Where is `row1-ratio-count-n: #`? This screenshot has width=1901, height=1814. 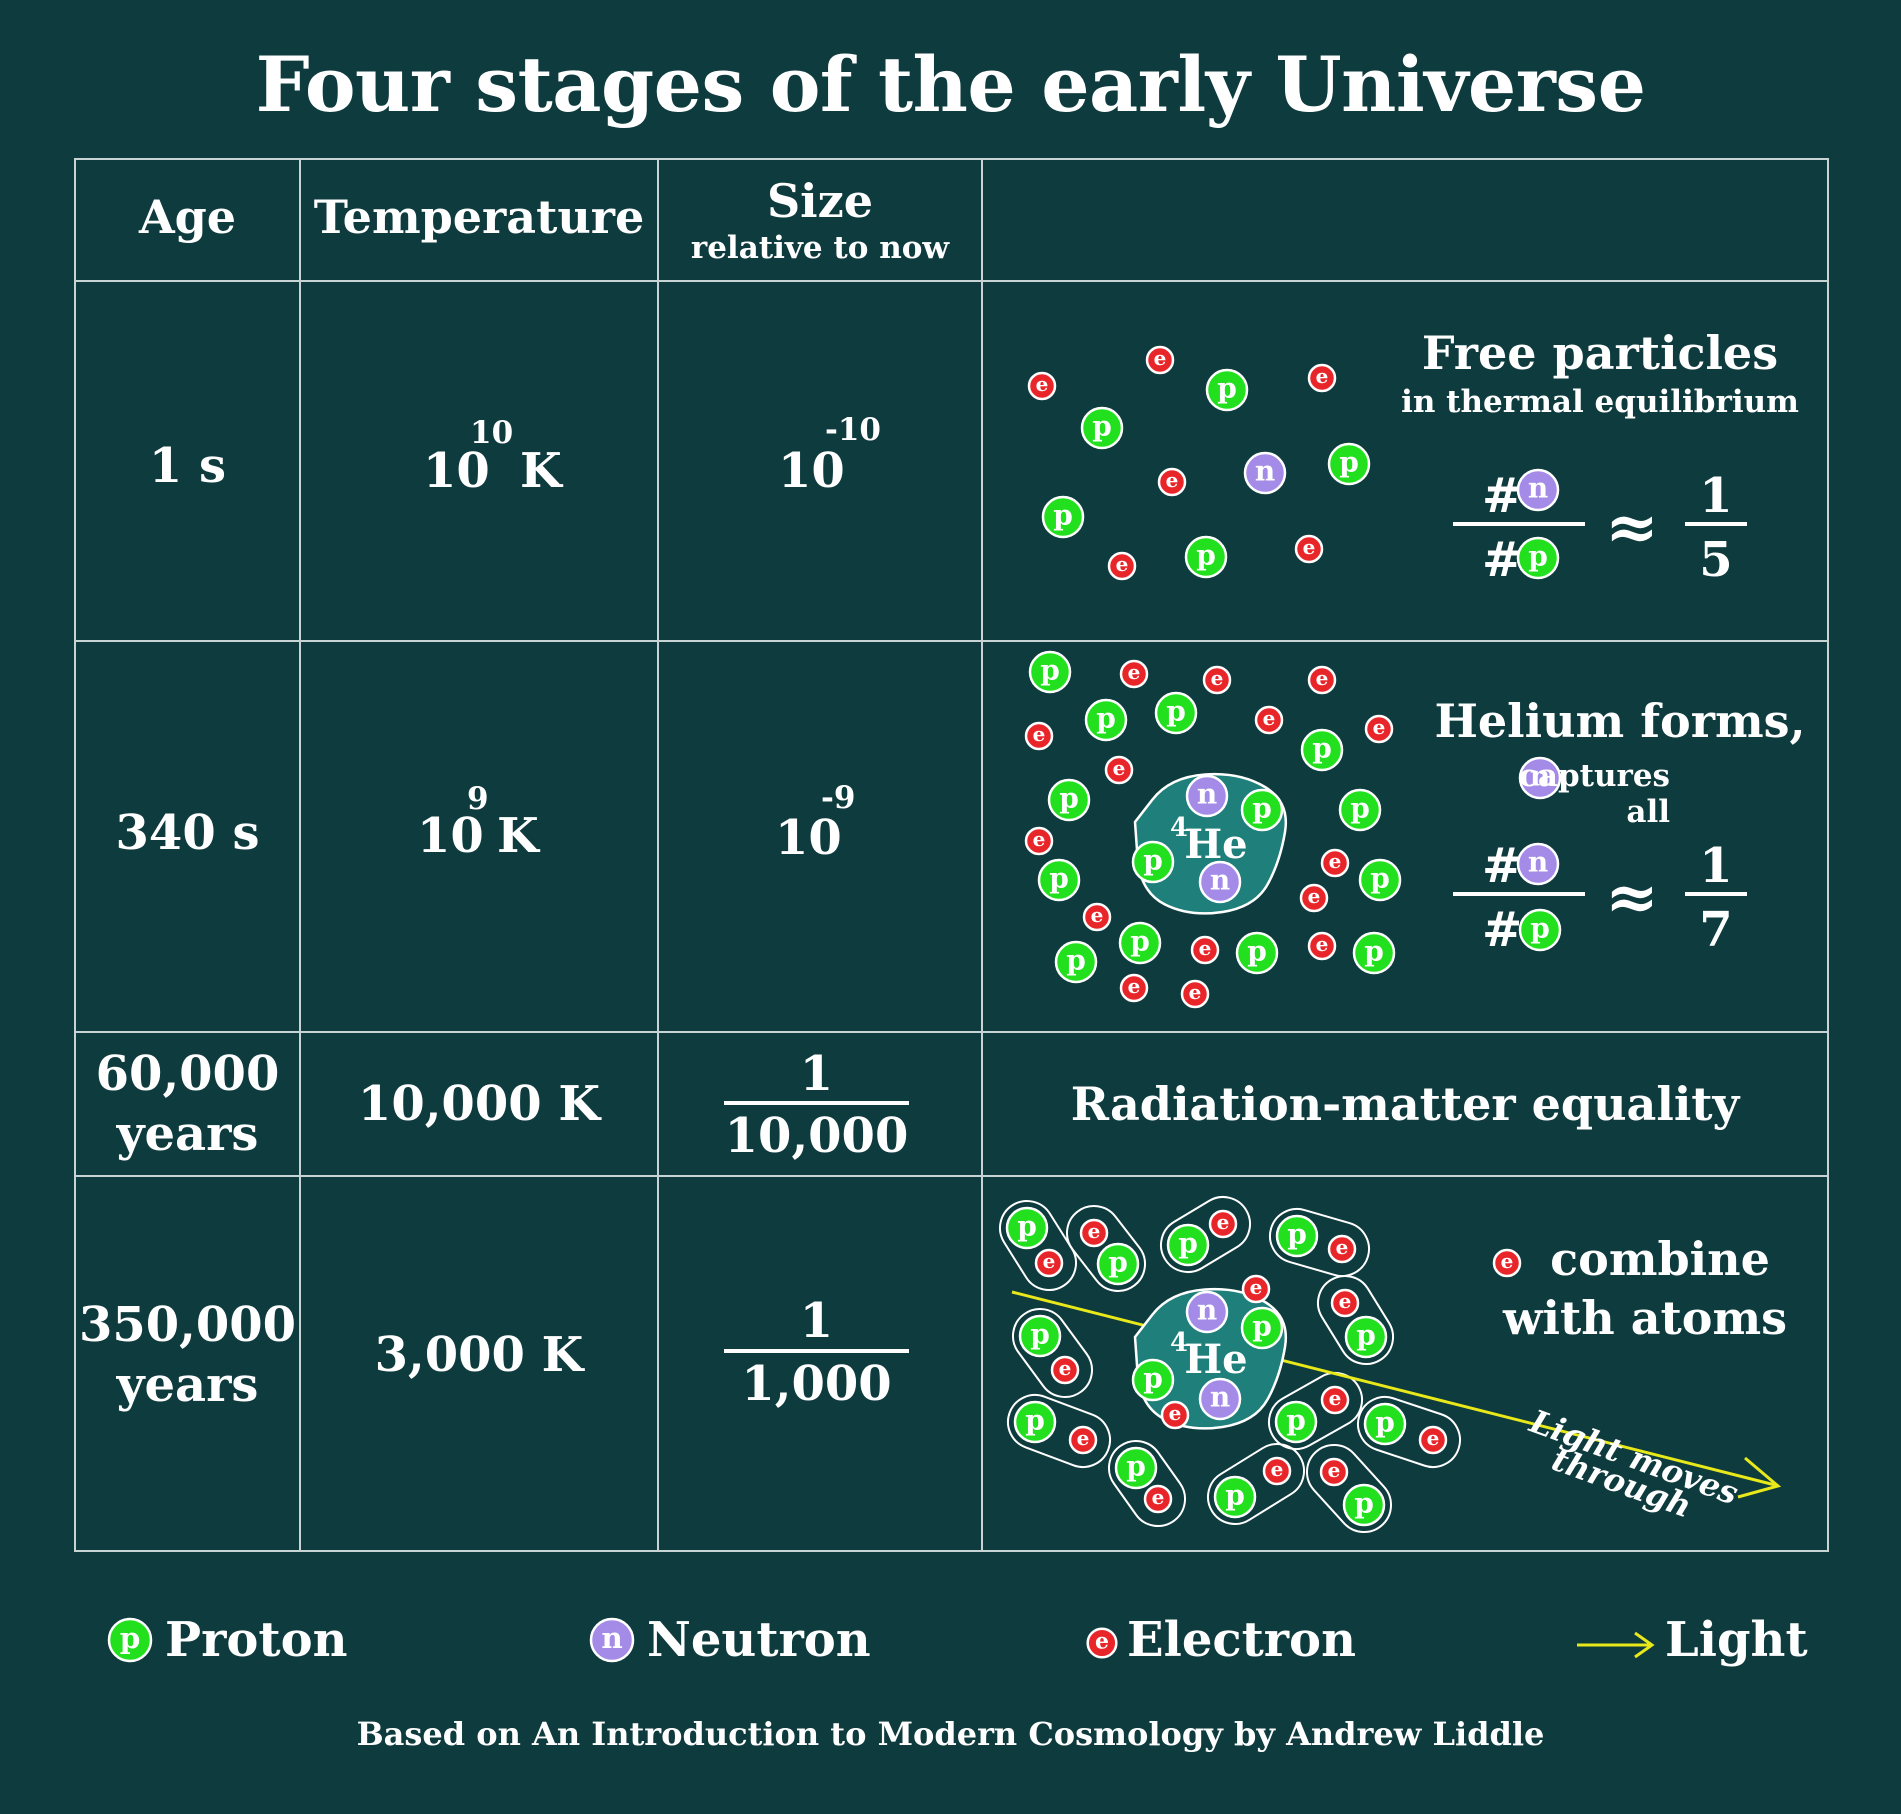 row1-ratio-count-n: # is located at coordinates (1502, 496).